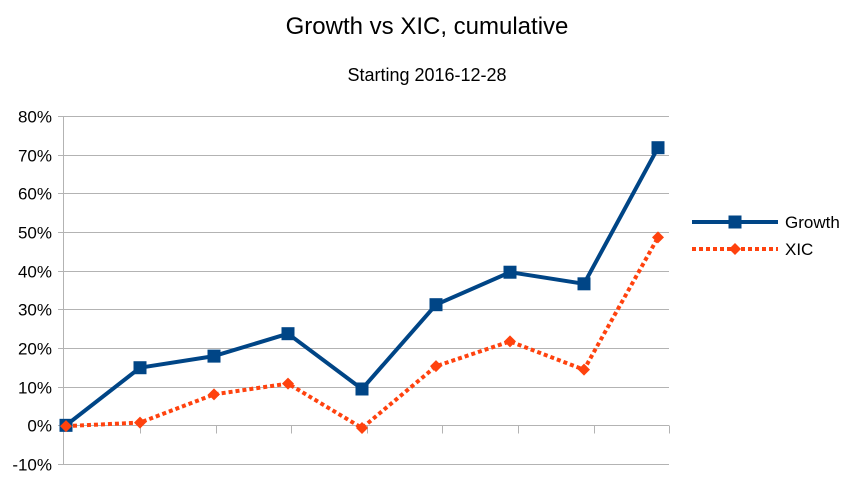  I want to click on y-tick-label: 50%, so click(35, 233).